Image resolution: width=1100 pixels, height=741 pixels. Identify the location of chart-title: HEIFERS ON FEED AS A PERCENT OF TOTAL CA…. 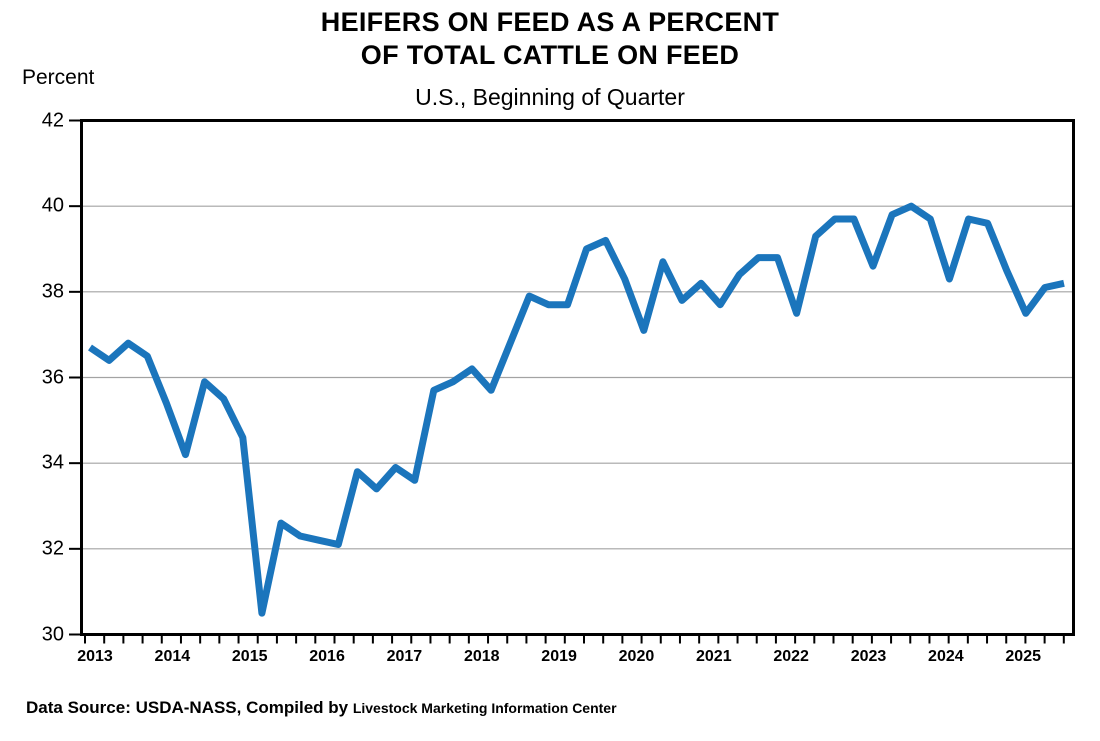
(550, 39).